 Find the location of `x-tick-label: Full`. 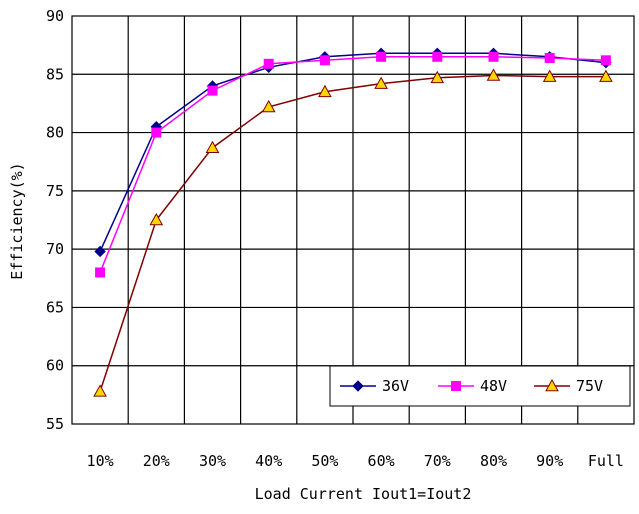

x-tick-label: Full is located at coordinates (606, 461).